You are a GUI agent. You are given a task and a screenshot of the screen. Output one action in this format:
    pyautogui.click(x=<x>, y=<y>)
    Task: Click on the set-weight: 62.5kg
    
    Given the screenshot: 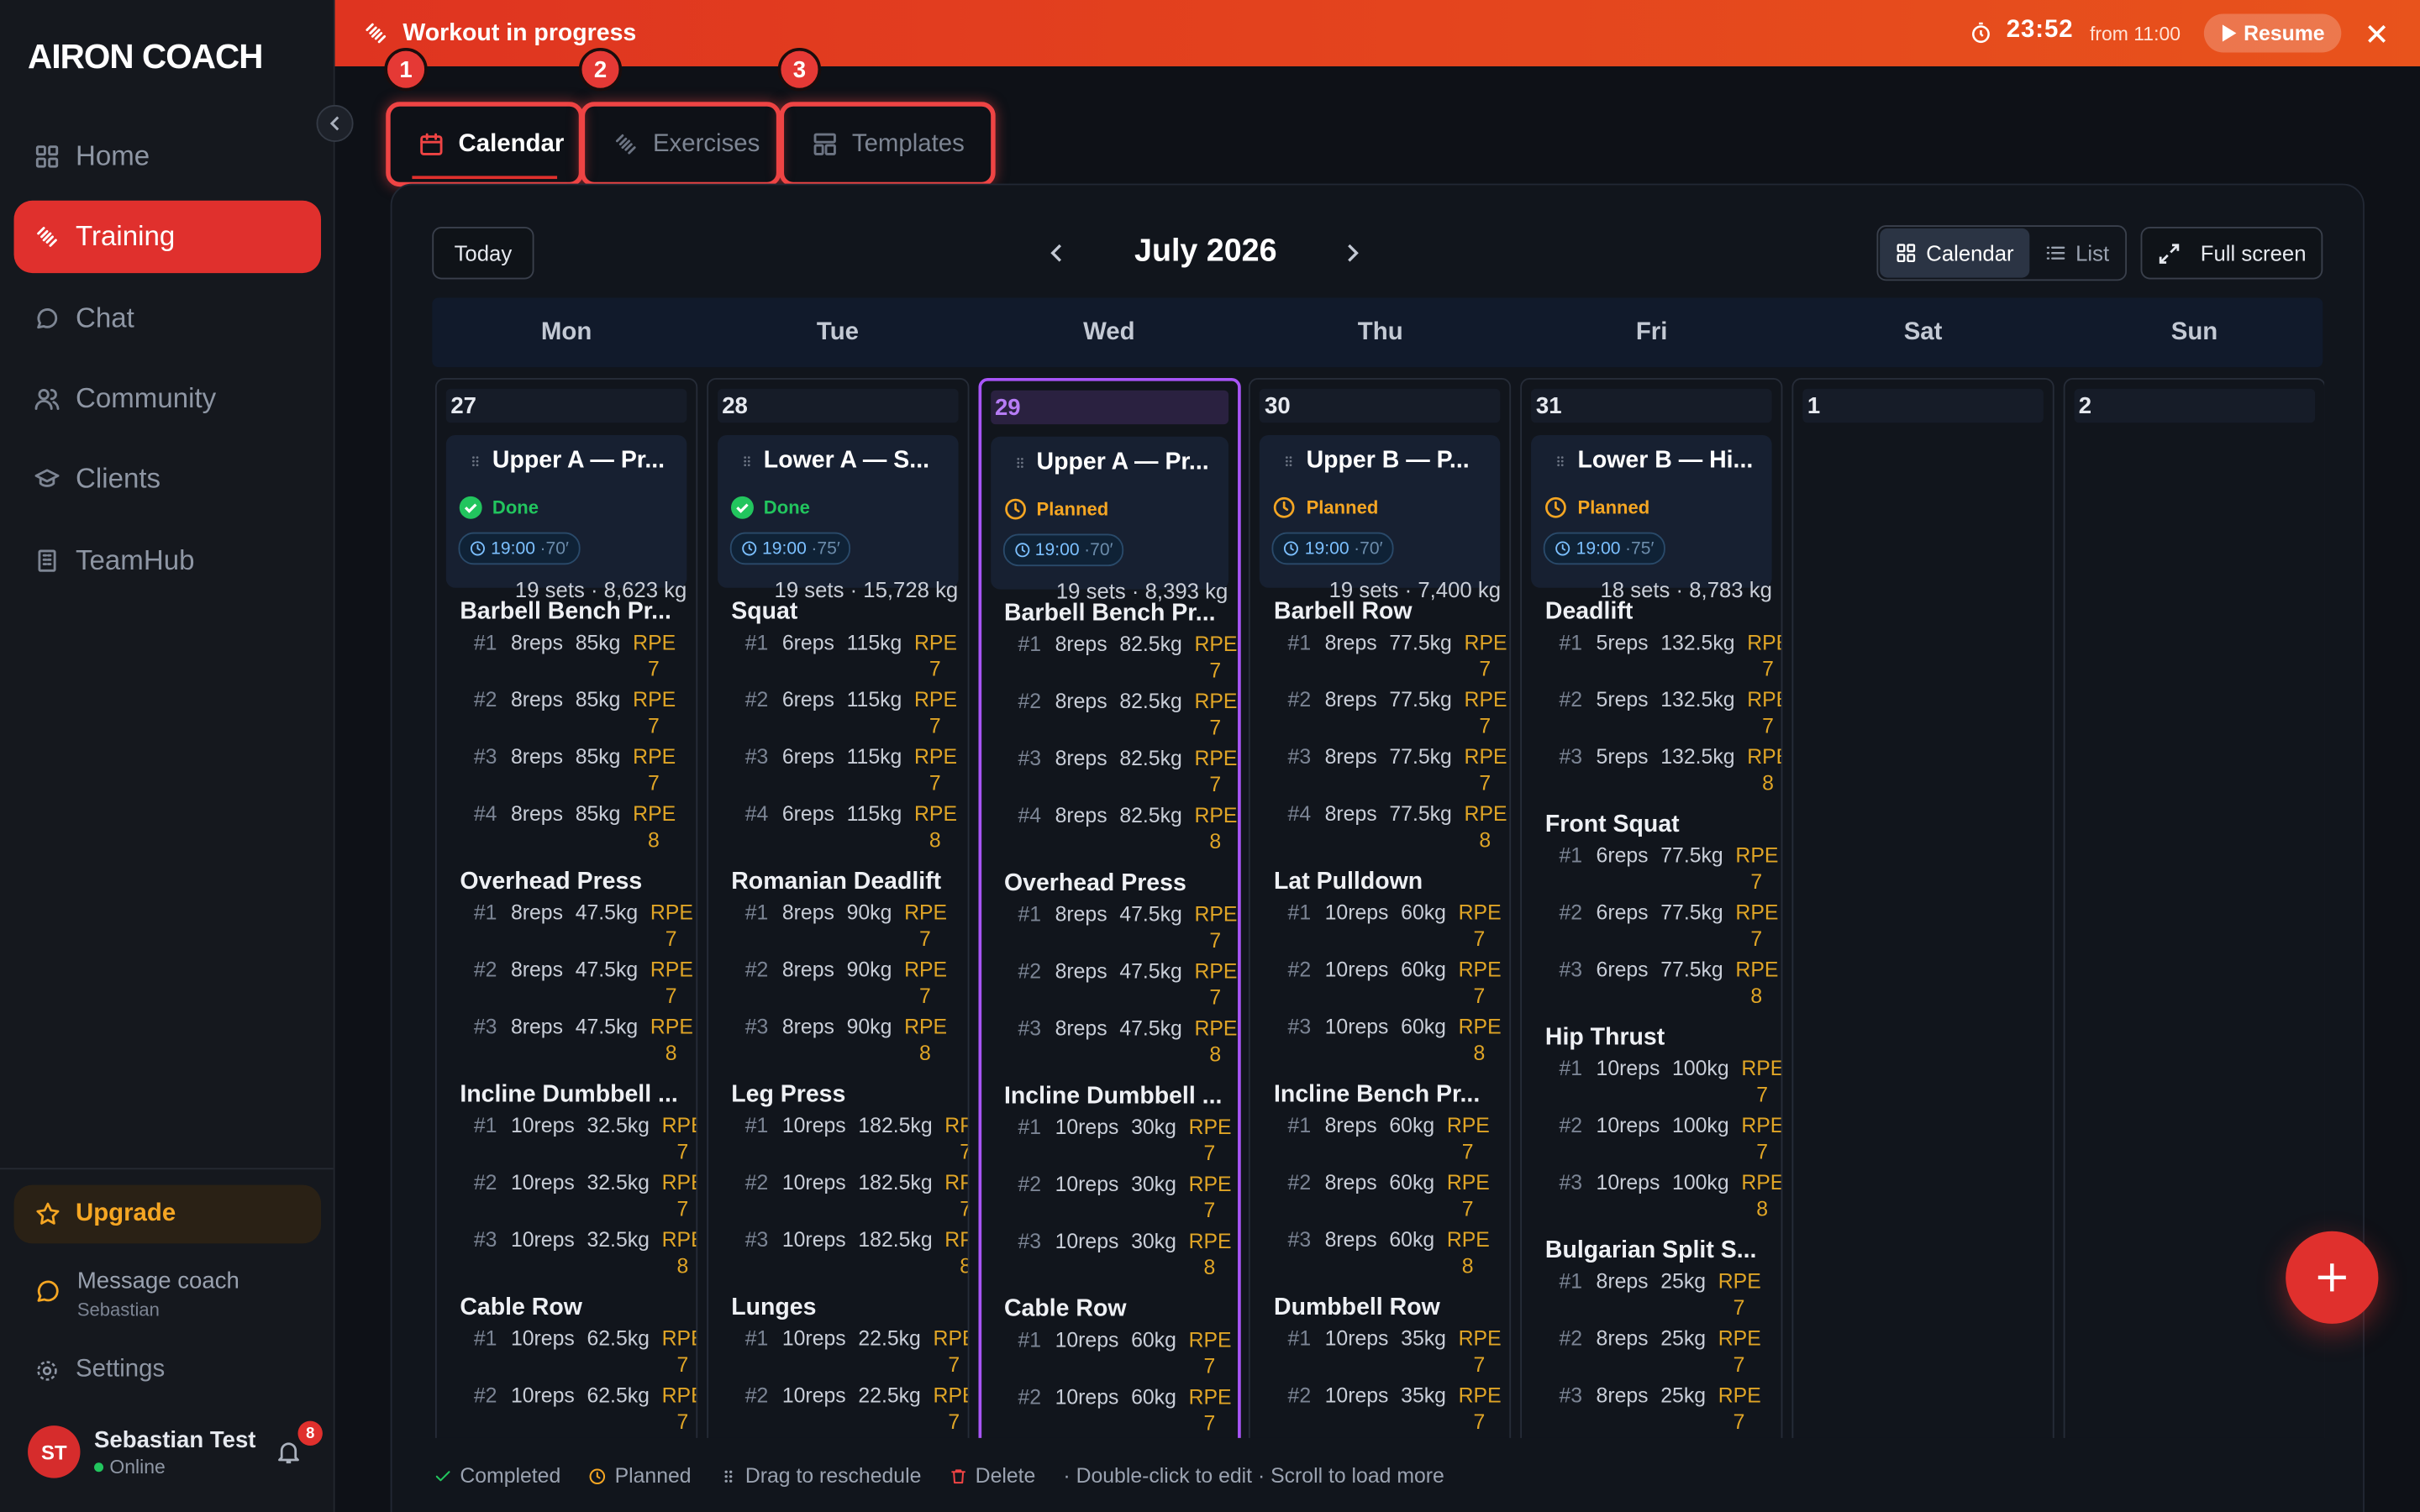 What is the action you would take?
    pyautogui.click(x=618, y=1338)
    